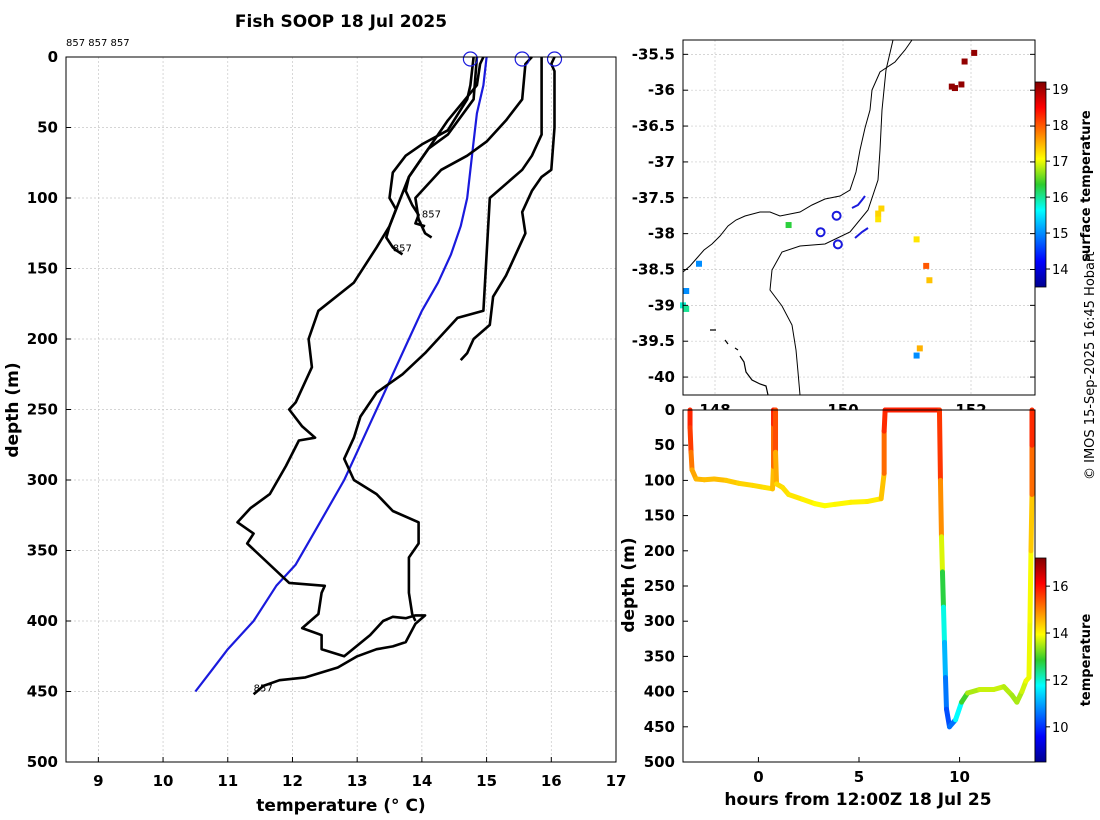 The image size is (1100, 820). Describe the element at coordinates (670, 410) in the screenshot. I see `depth-time-y-tick-label: 0` at that location.